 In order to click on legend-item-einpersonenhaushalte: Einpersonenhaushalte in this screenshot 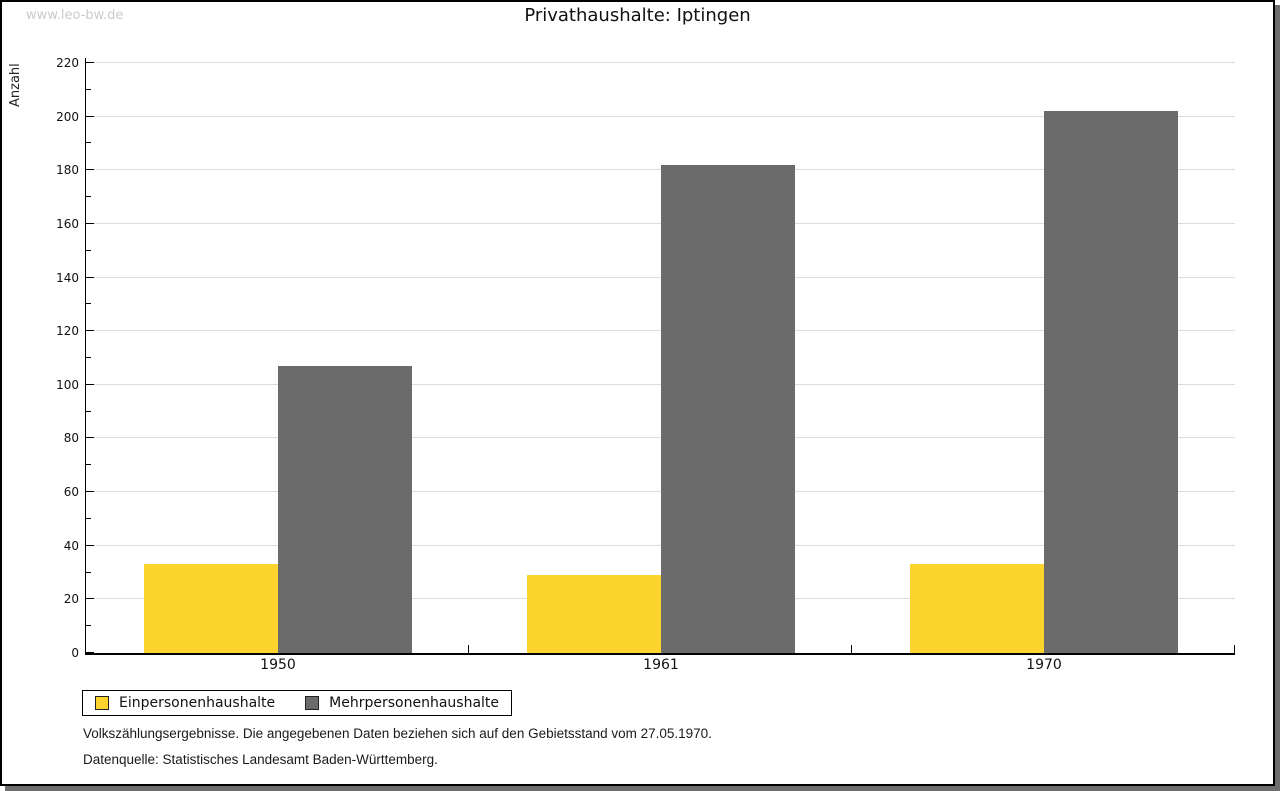, I will do `click(185, 703)`.